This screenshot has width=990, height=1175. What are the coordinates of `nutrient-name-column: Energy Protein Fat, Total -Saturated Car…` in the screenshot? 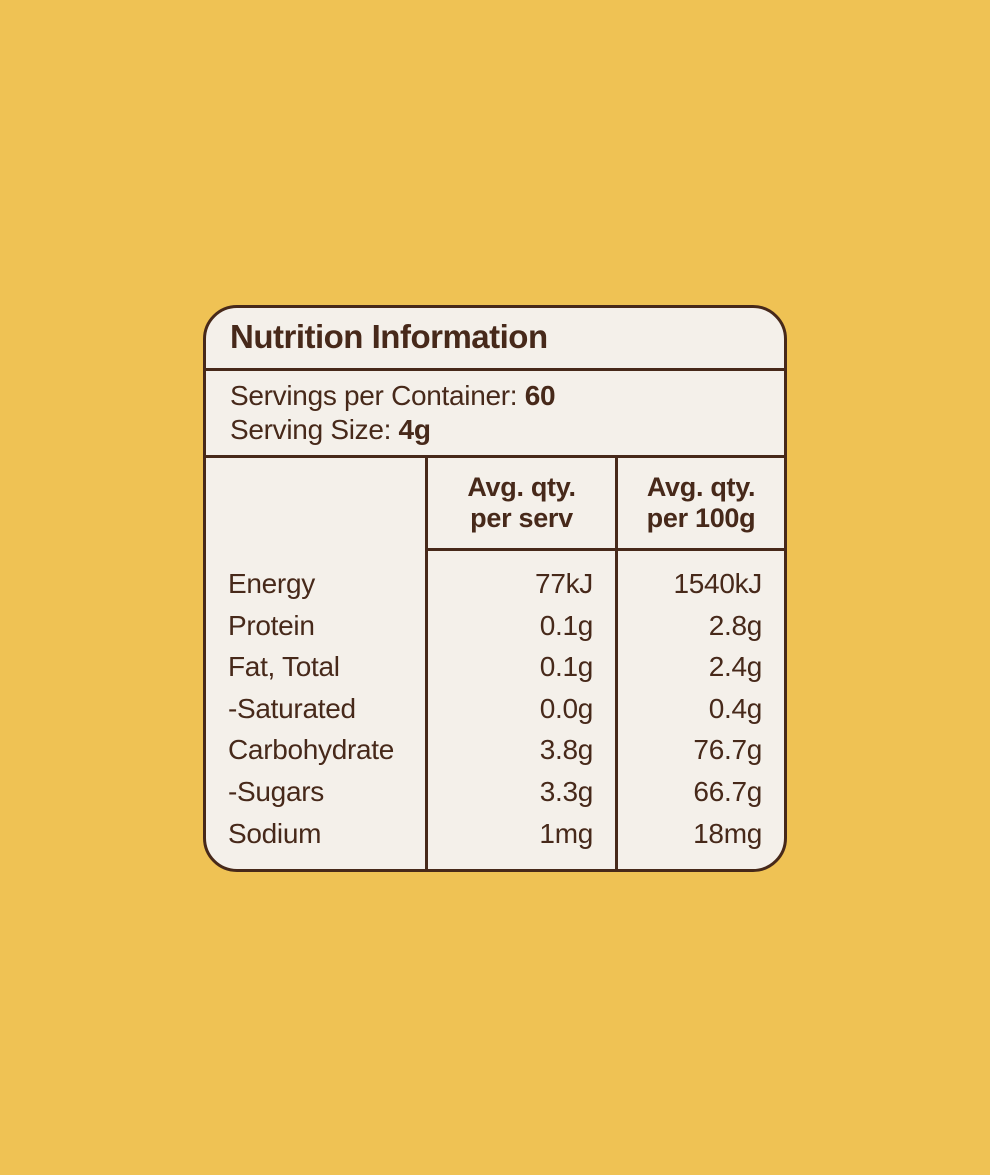 It's located at (315, 663).